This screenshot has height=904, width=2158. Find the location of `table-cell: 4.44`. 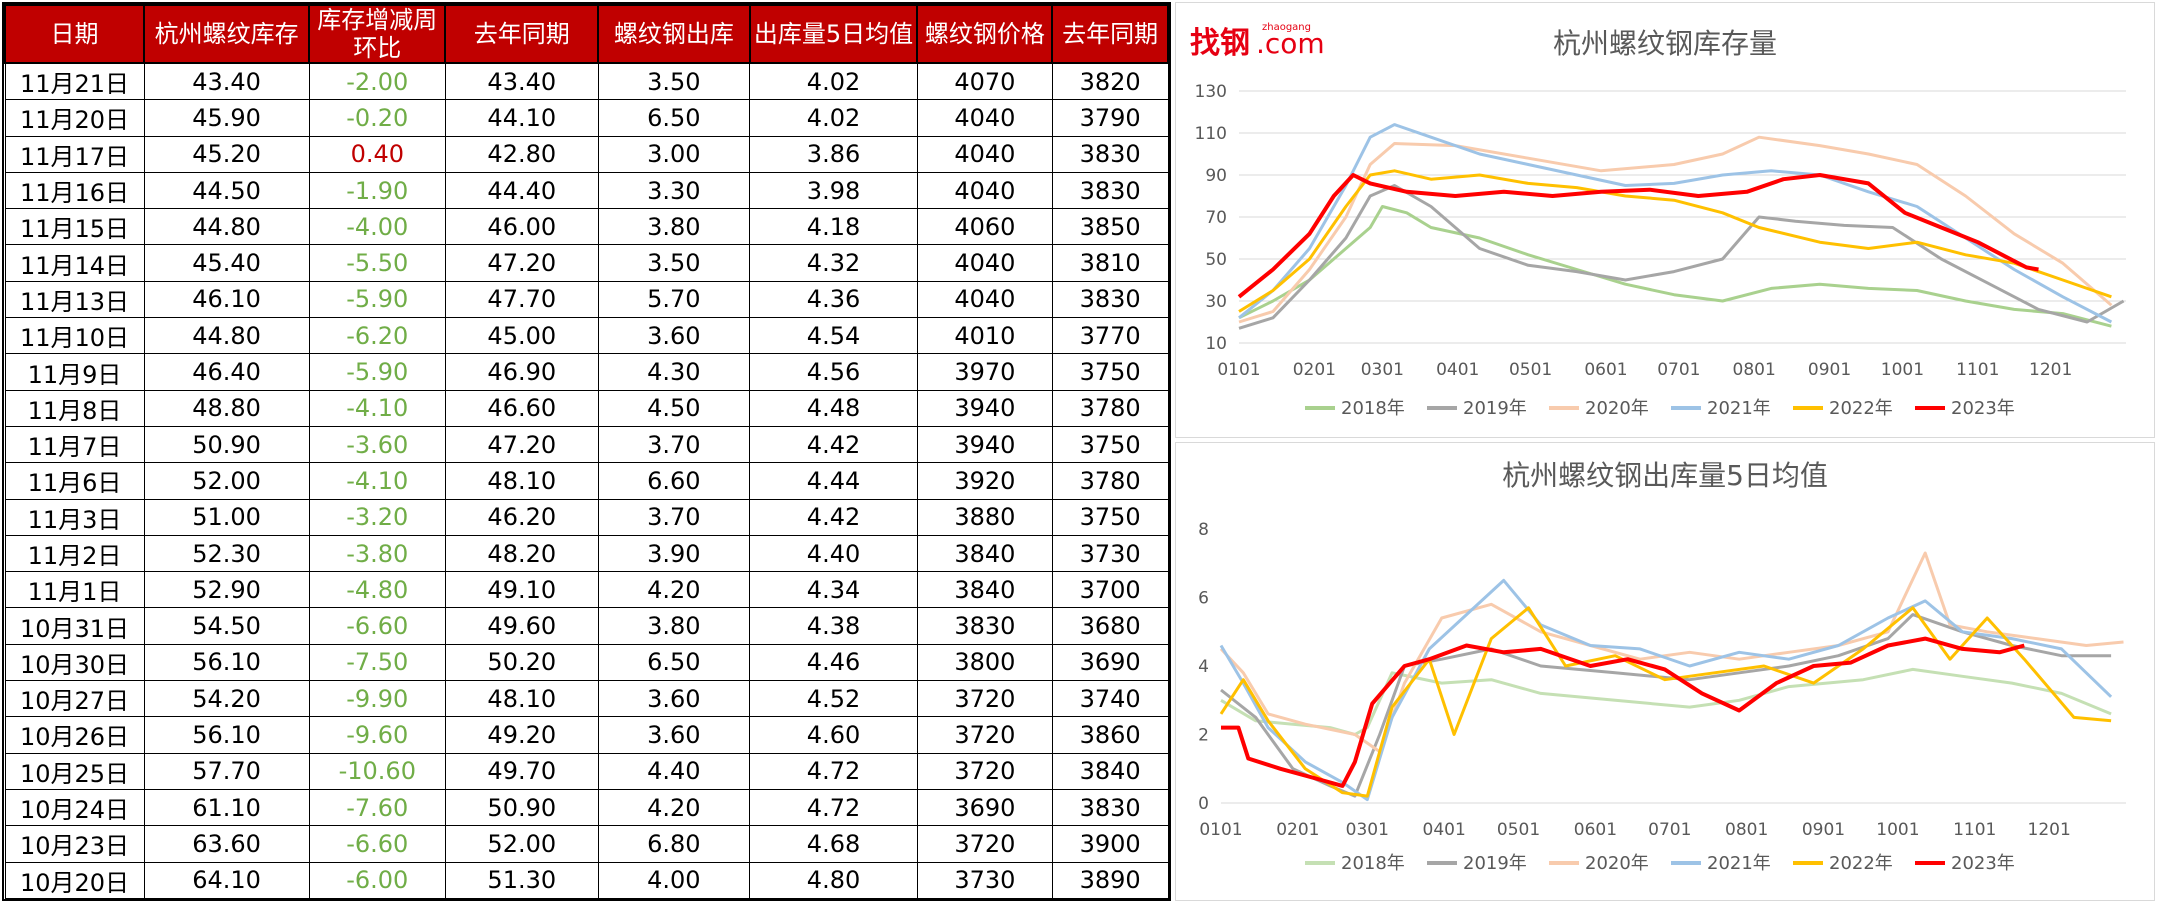

table-cell: 4.44 is located at coordinates (833, 481).